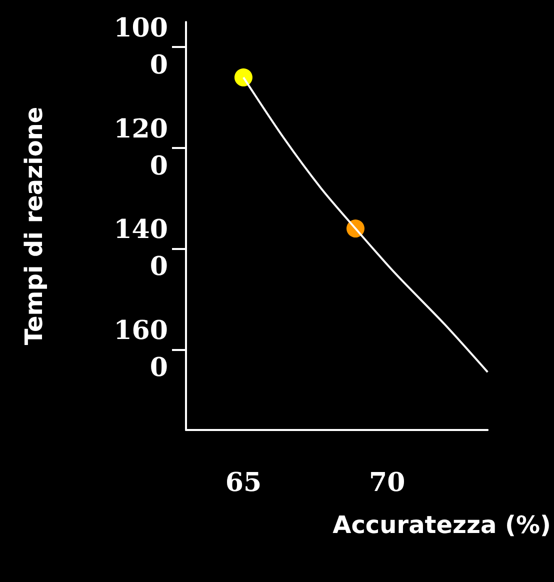 The height and width of the screenshot is (582, 554). I want to click on y-tick-label: 160 0, so click(141, 349).